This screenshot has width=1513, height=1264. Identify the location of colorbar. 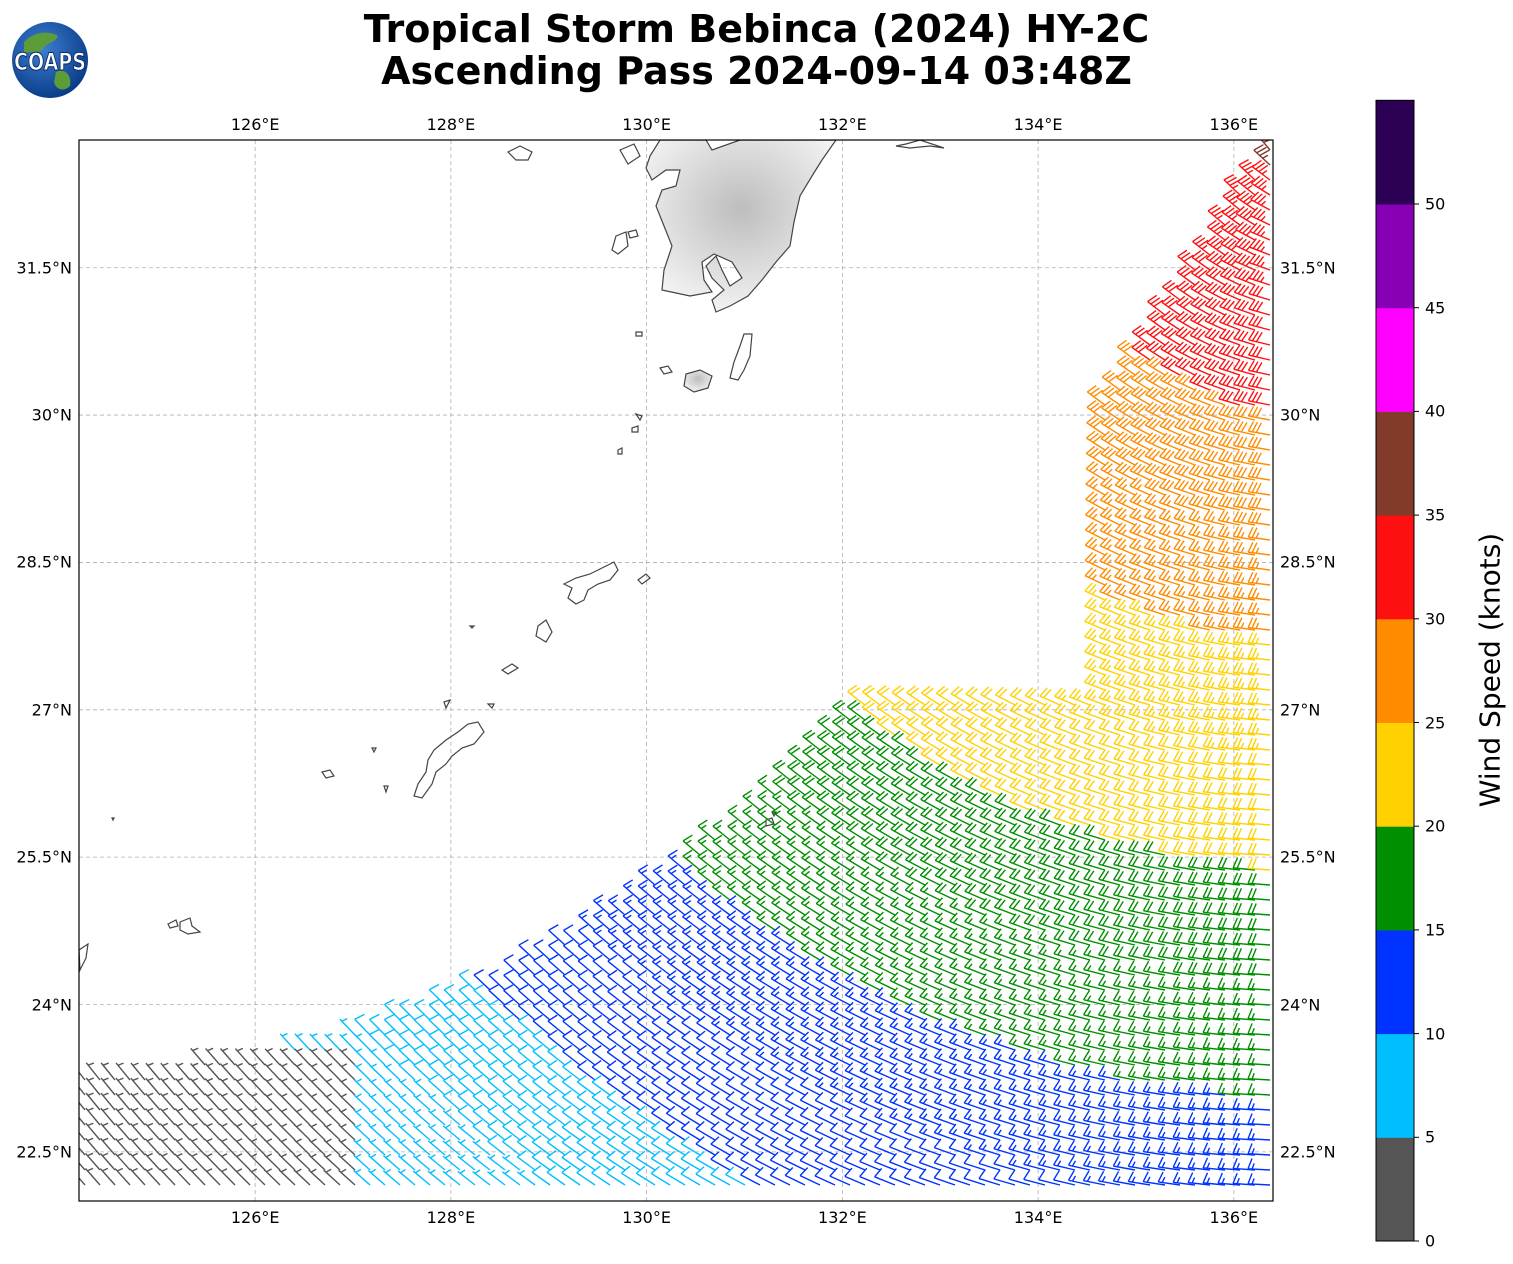
(1397, 670).